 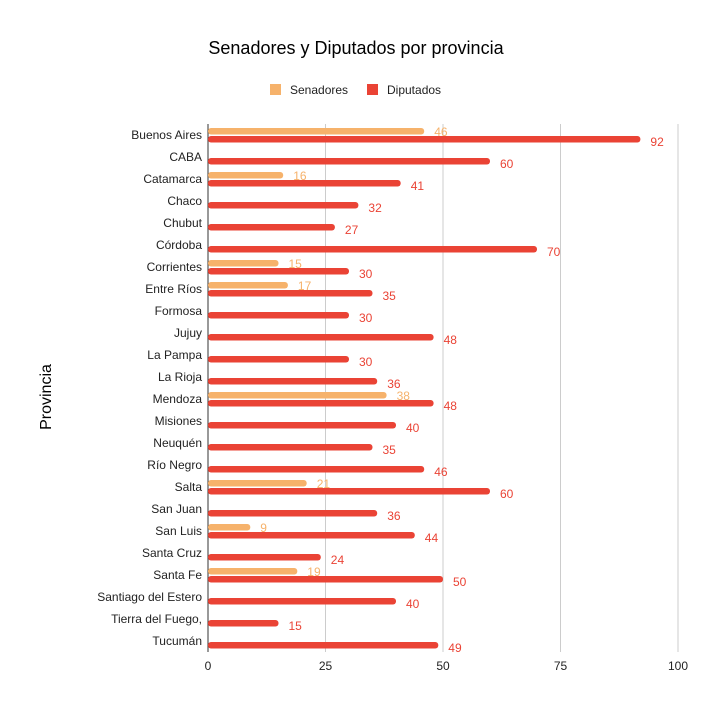 I want to click on data-label-diputados: 41, so click(x=418, y=186).